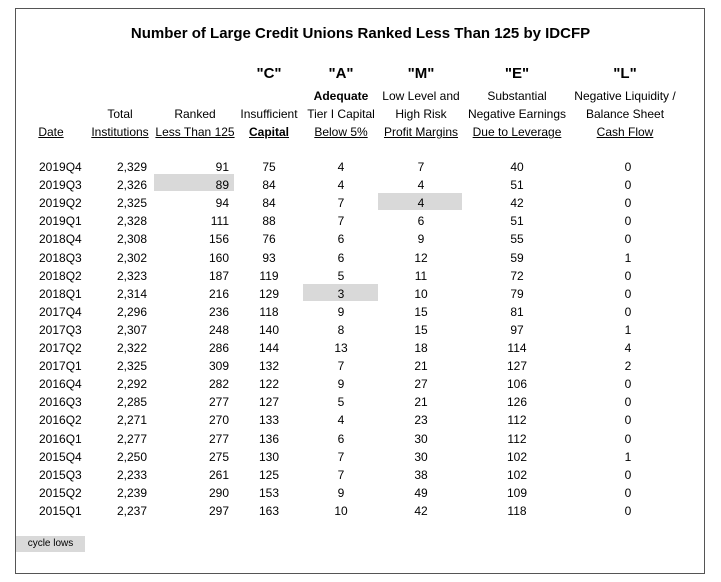 The height and width of the screenshot is (582, 721). Describe the element at coordinates (421, 221) in the screenshot. I see `cell-m: 6` at that location.